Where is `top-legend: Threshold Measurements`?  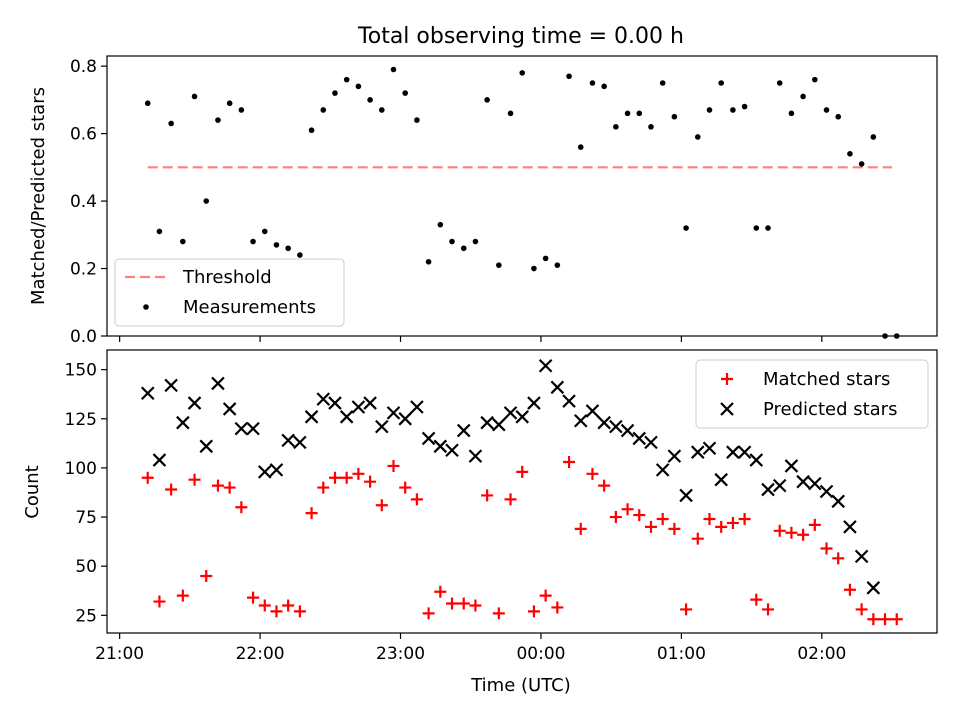 top-legend: Threshold Measurements is located at coordinates (229, 292).